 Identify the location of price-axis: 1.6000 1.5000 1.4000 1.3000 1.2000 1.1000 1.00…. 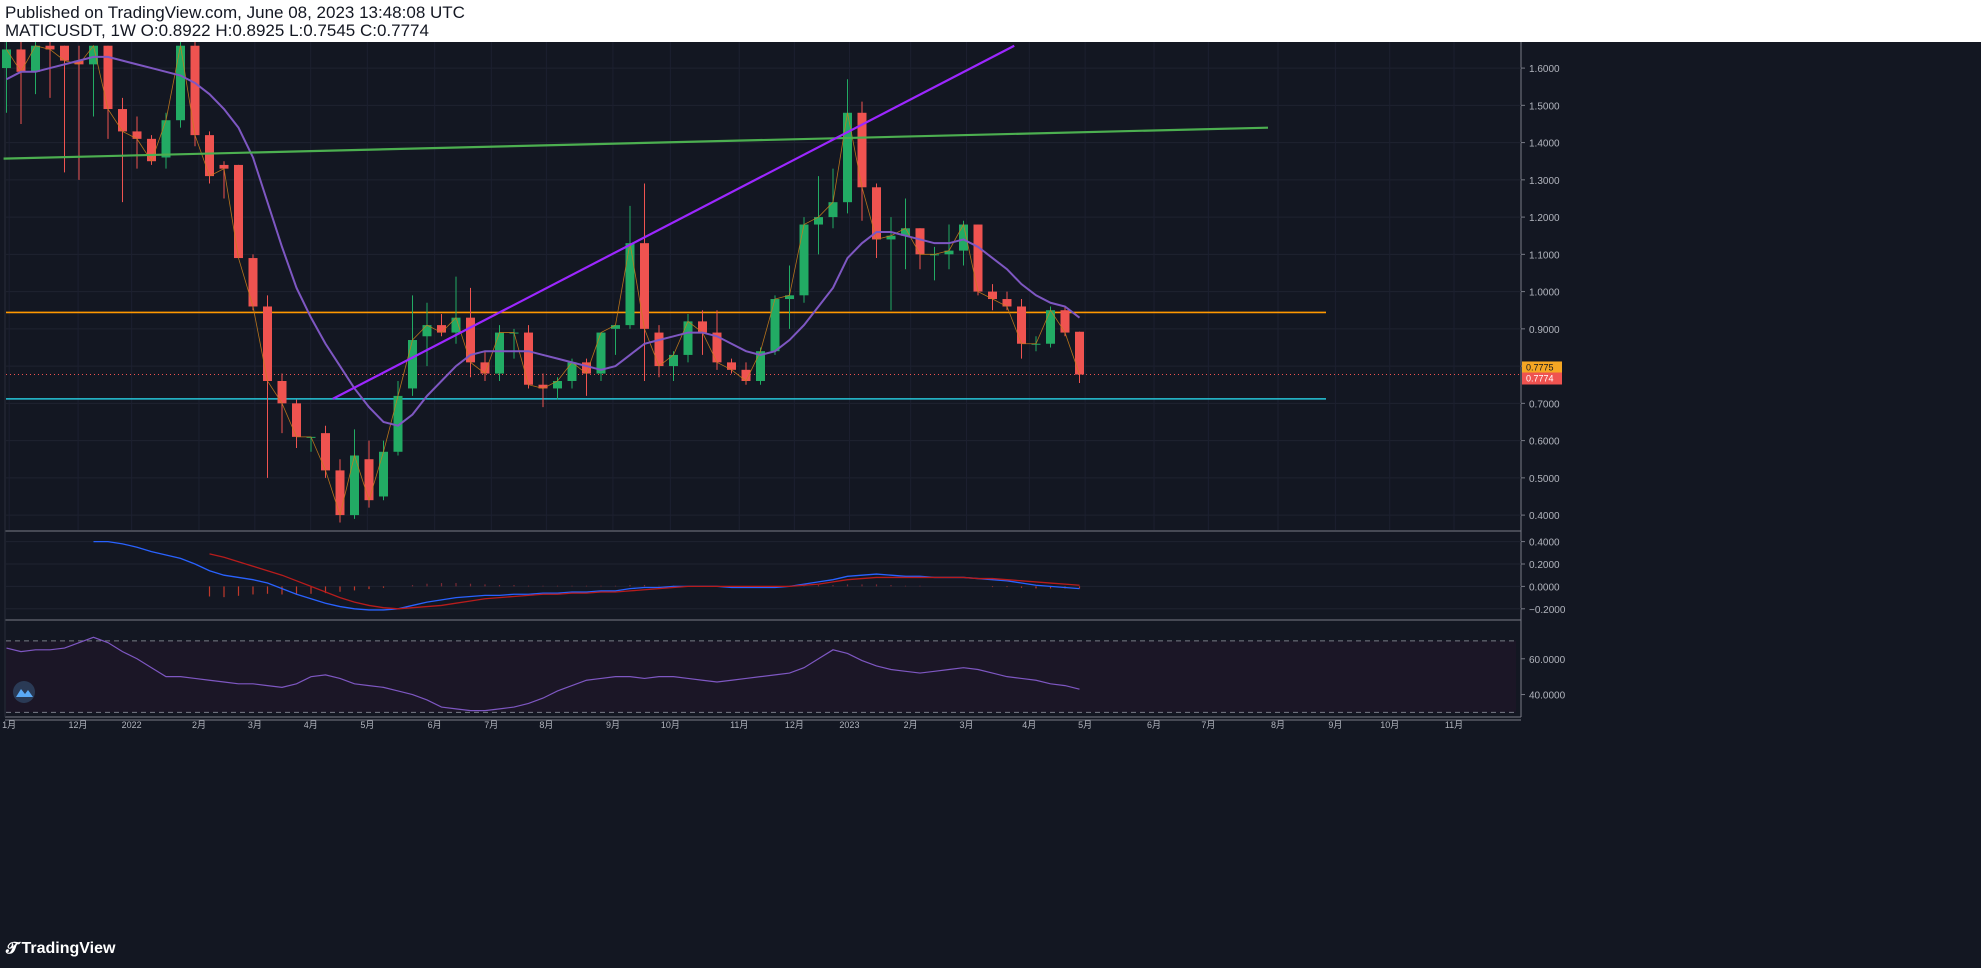
(1541, 293).